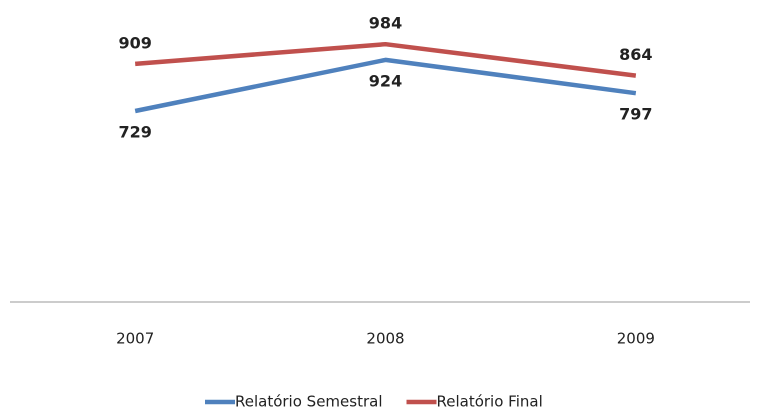 The image size is (761, 410). What do you see at coordinates (134, 42) in the screenshot?
I see `data-label: 909` at bounding box center [134, 42].